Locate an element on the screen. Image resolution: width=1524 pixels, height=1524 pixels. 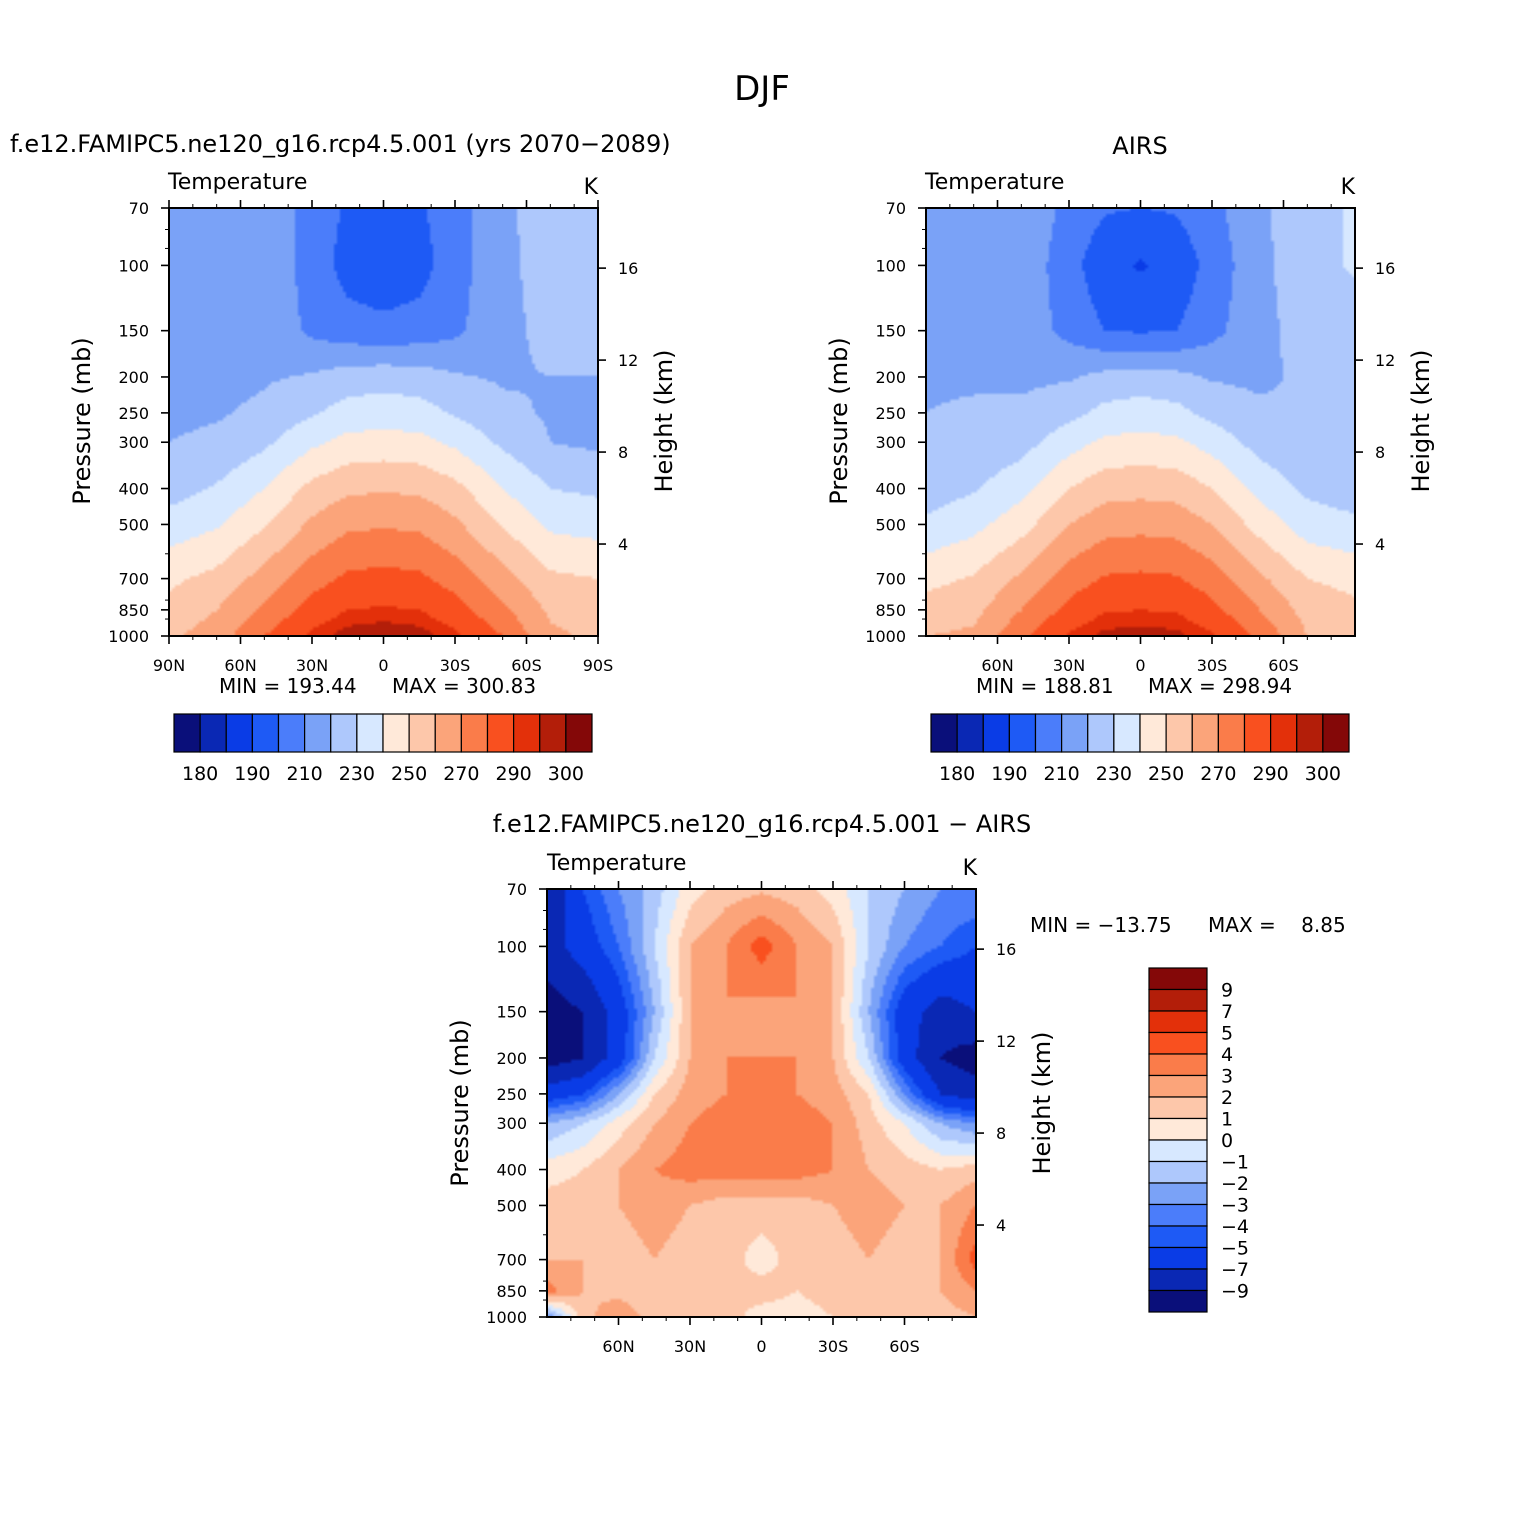
colorbar-label: 7 is located at coordinates (1227, 1012).